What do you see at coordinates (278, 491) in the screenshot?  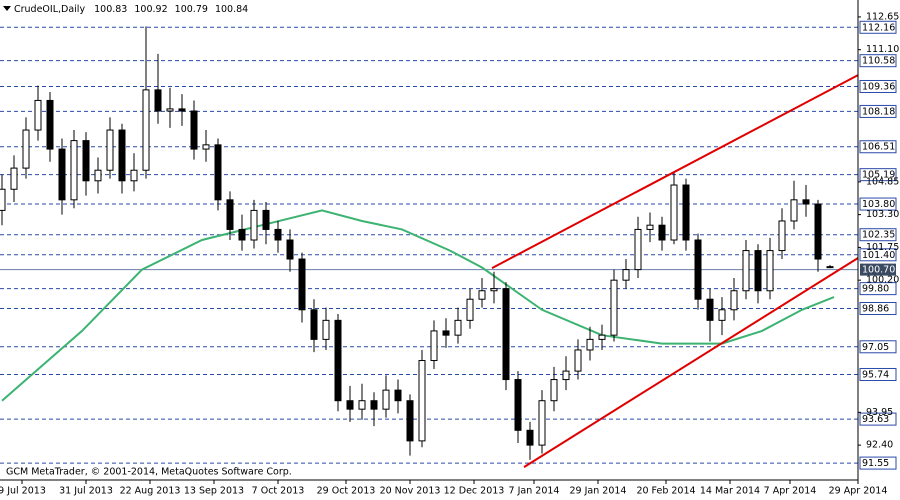 I see `x-tick-label: 7 Oct 2013` at bounding box center [278, 491].